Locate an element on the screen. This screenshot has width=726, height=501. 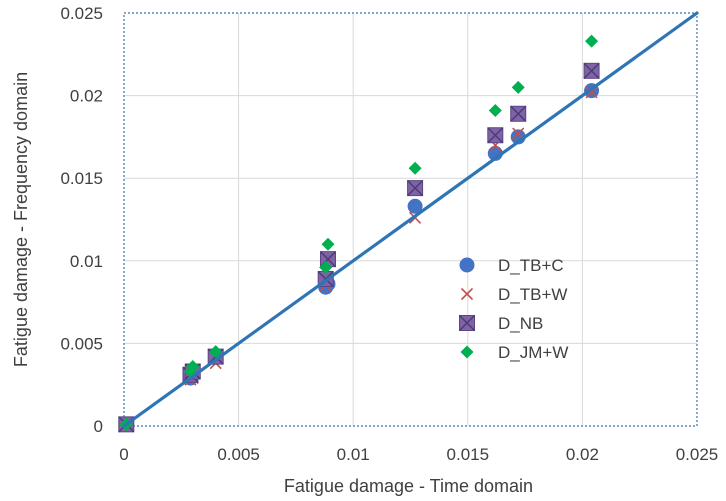
y-axis-title: Fatigue damage - Frequency domain is located at coordinates (21, 219).